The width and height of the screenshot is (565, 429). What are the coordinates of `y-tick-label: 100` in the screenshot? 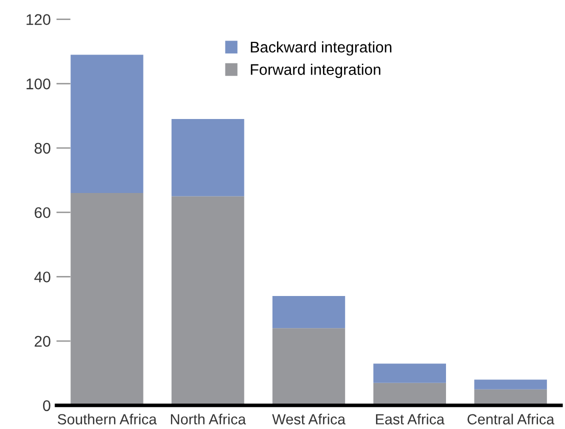 It's located at (38, 84).